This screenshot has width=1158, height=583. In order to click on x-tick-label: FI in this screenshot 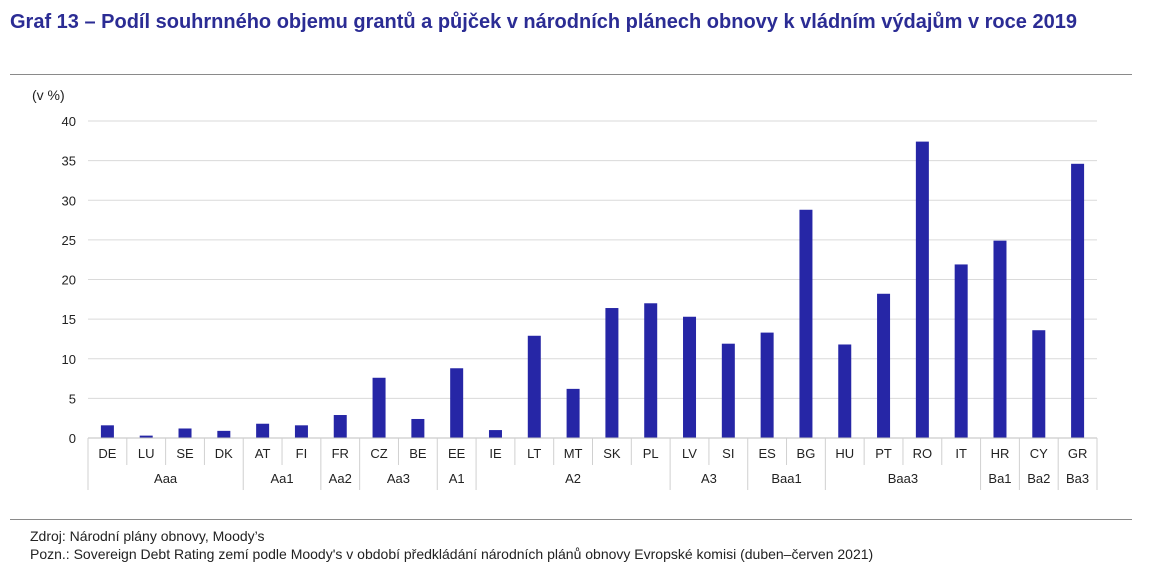, I will do `click(302, 453)`.